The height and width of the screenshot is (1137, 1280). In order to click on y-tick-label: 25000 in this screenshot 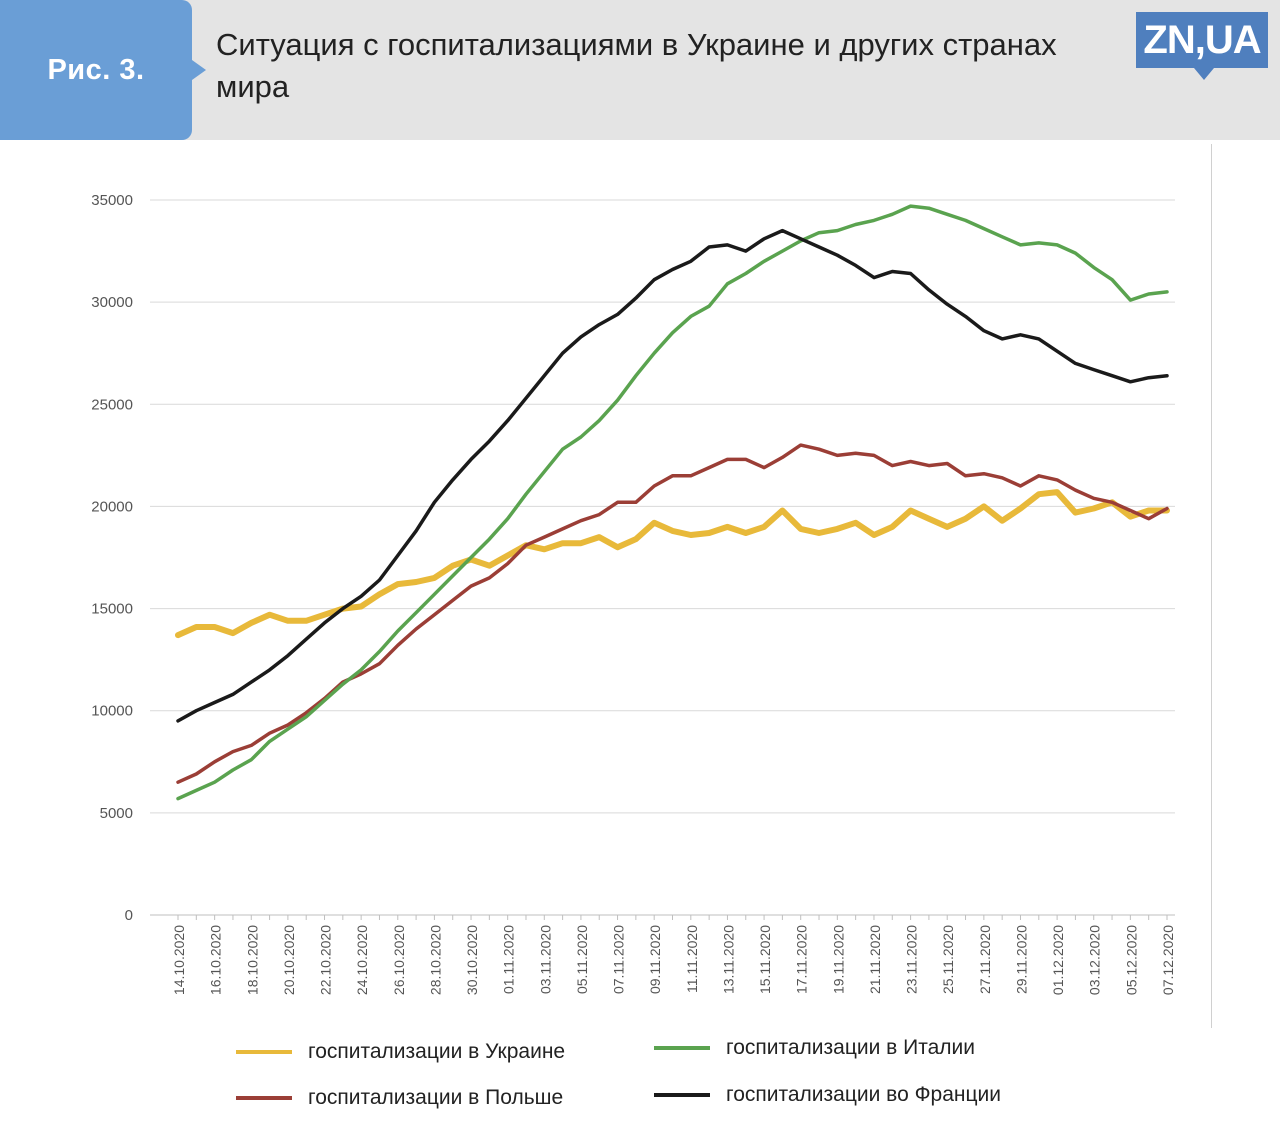, I will do `click(112, 404)`.